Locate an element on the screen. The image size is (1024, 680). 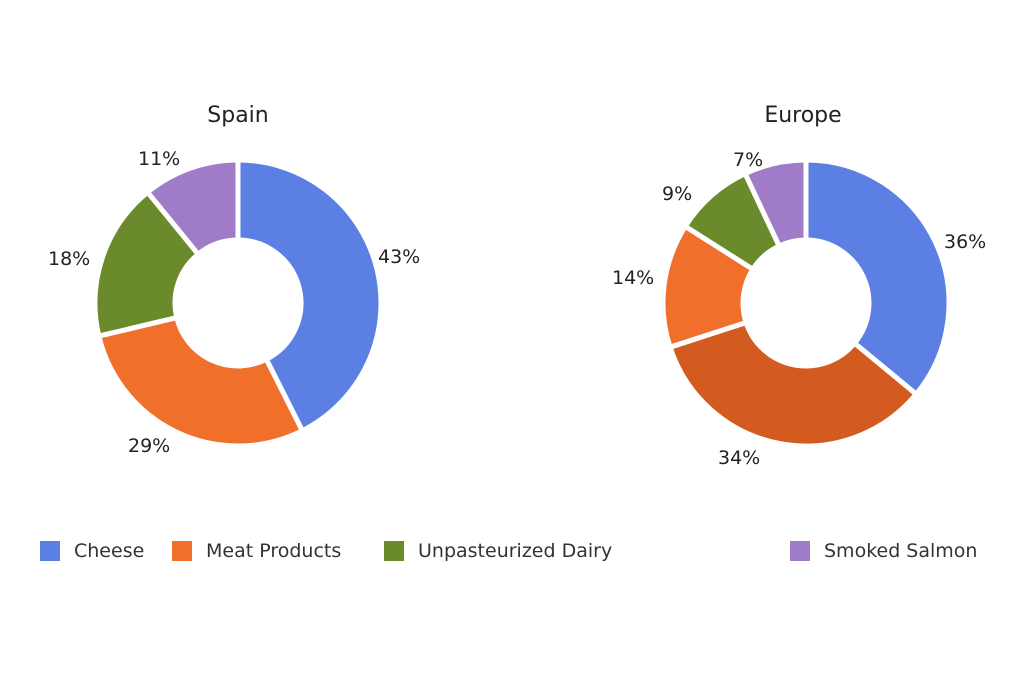
legend-swatch-meat-products is located at coordinates (182, 551).